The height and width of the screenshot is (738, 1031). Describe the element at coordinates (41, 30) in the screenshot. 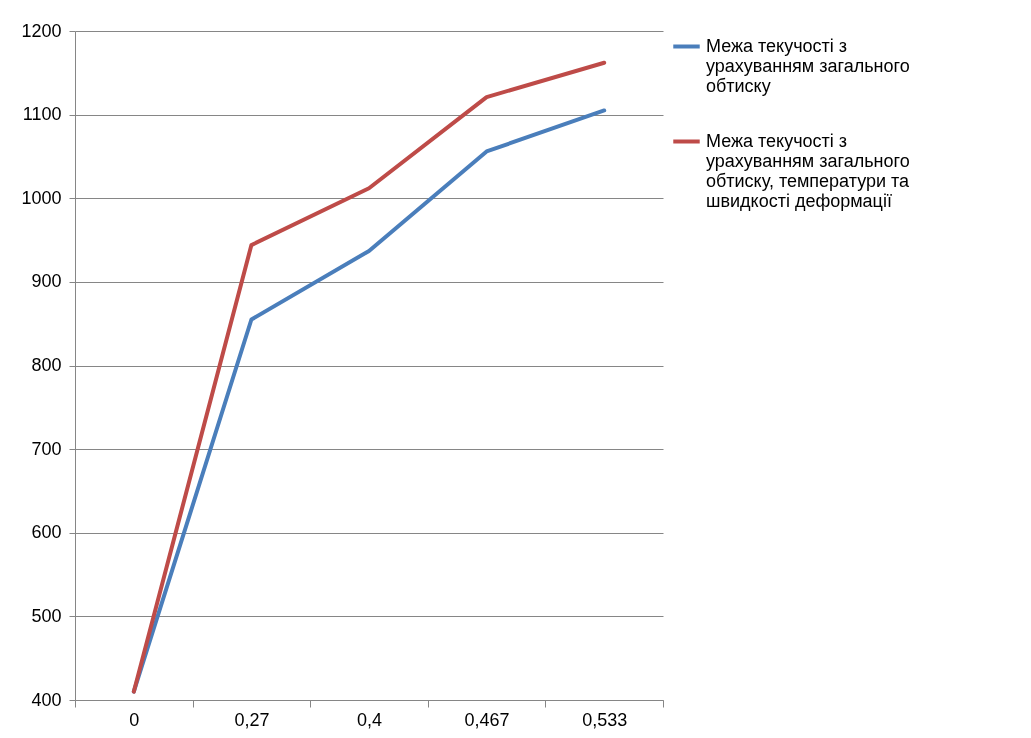

I see `y-tick-label: 1200` at that location.